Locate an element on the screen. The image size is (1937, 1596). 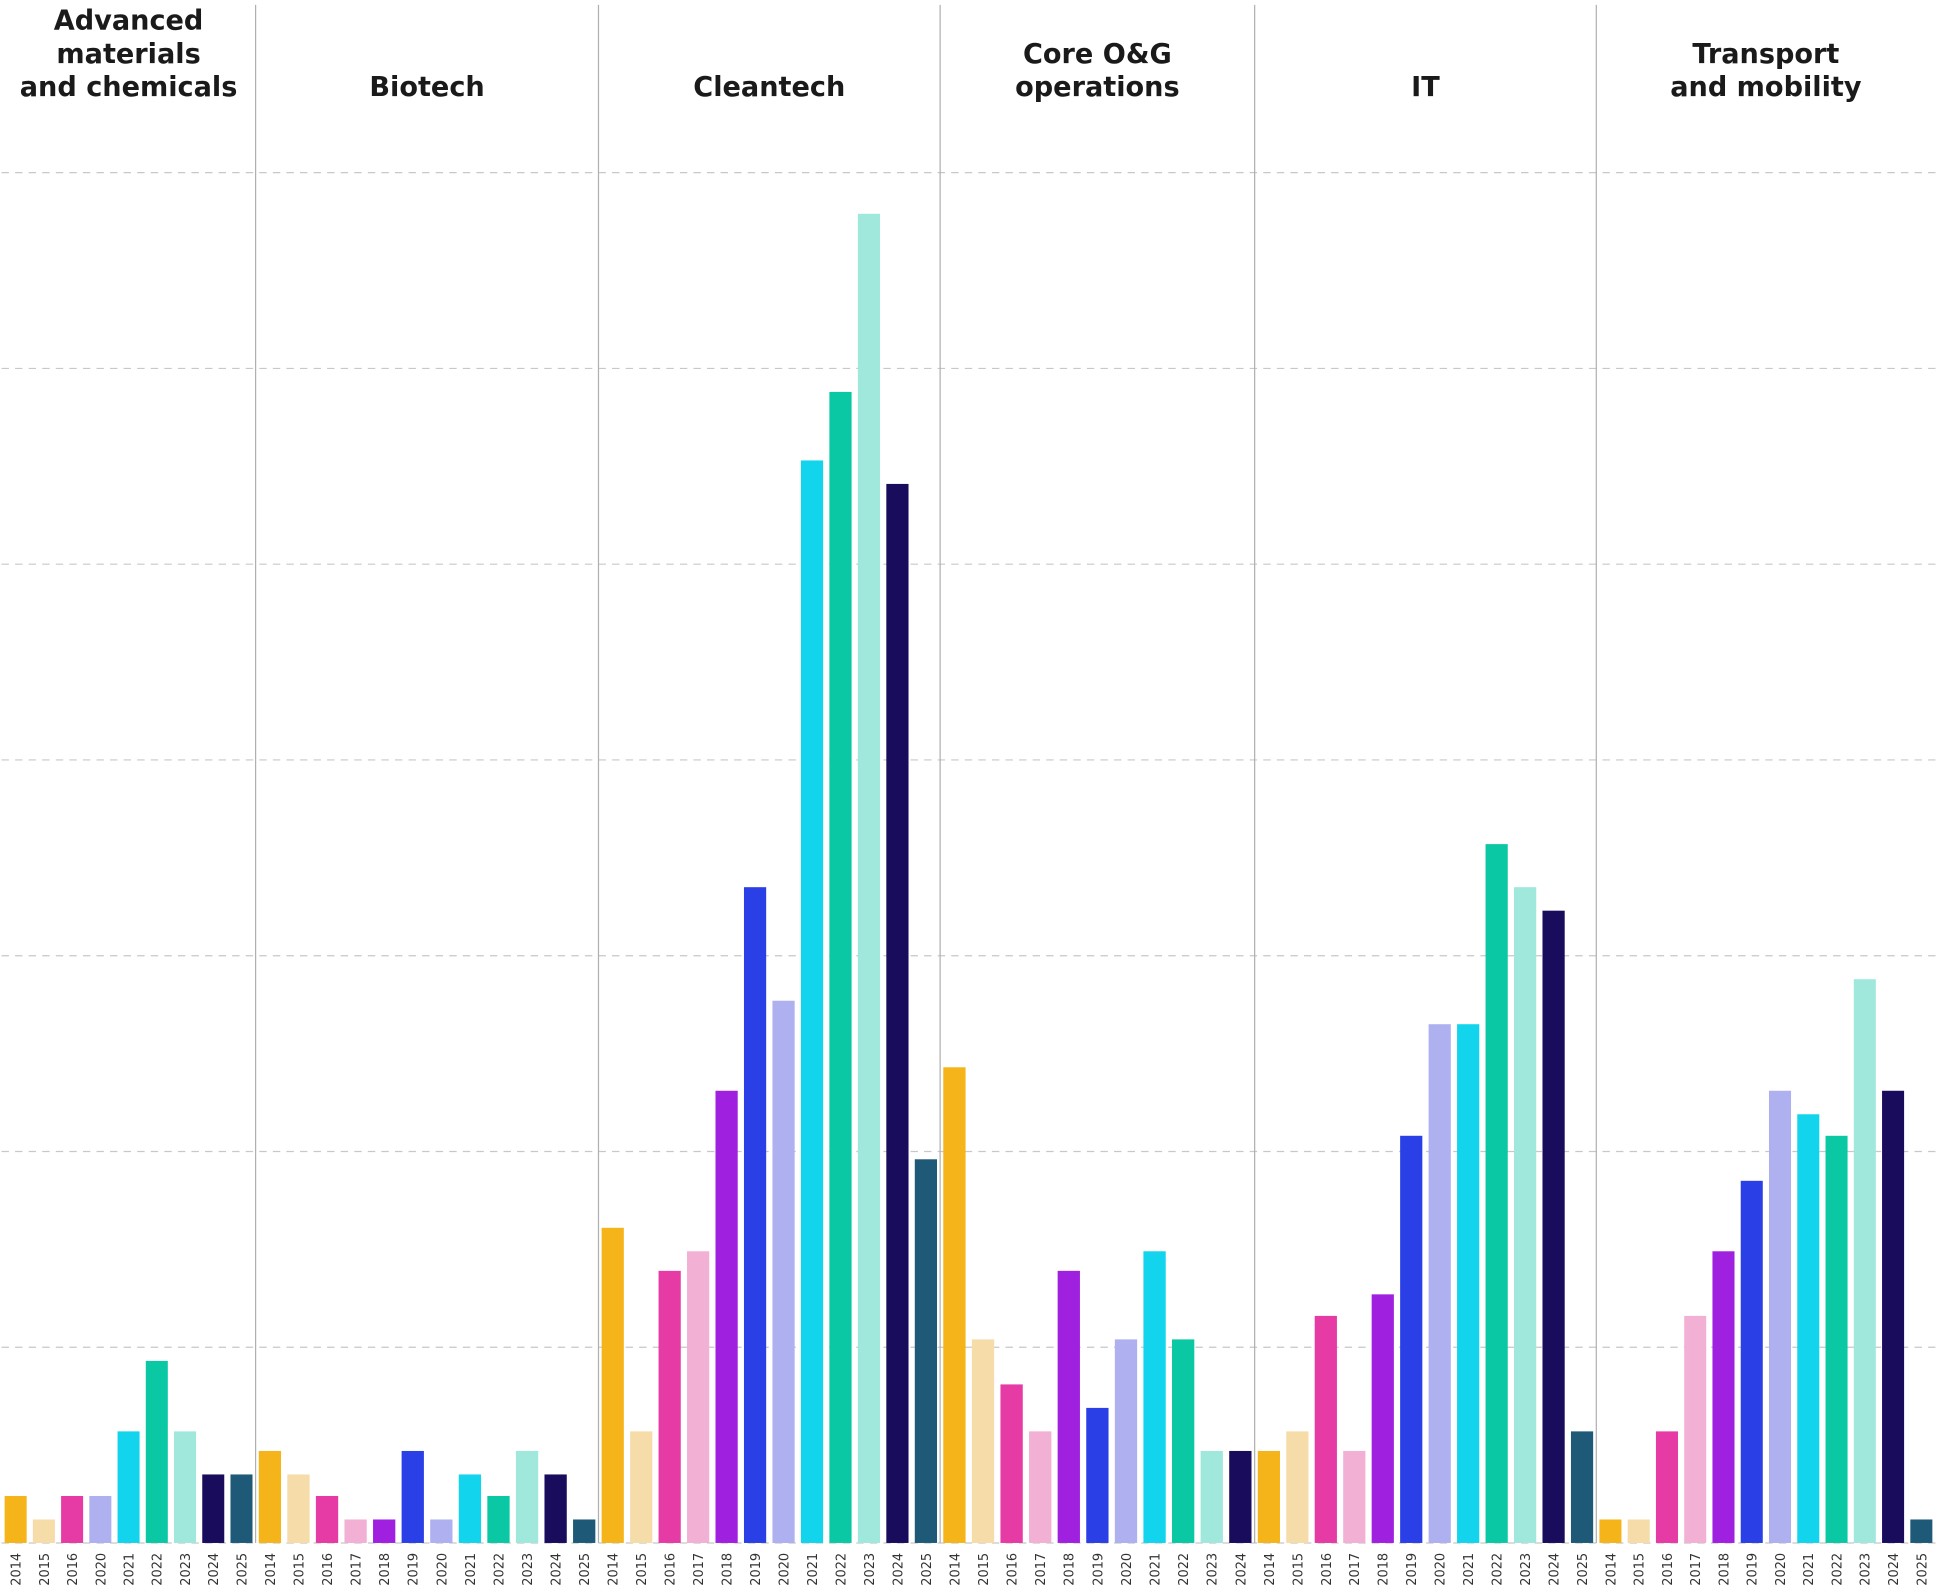
panel-title: Cleantech is located at coordinates (769, 87).